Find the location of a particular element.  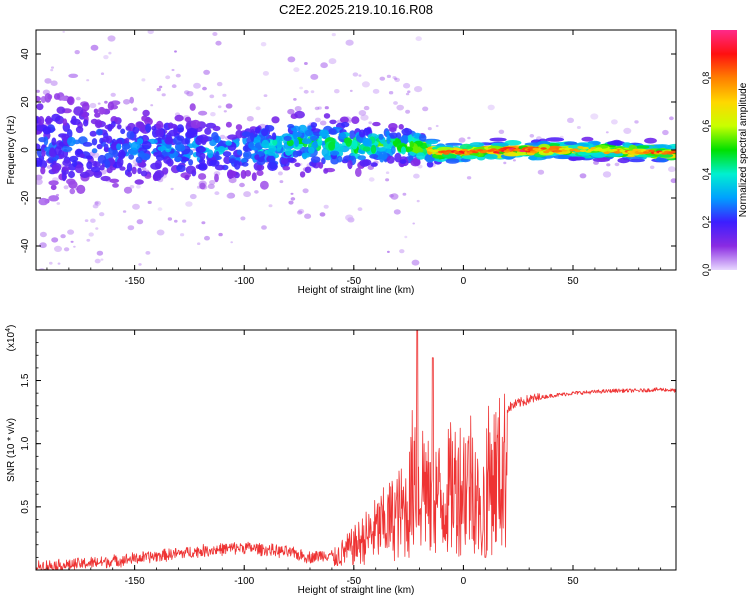

snr-x-tick-label: -50 is located at coordinates (354, 581).